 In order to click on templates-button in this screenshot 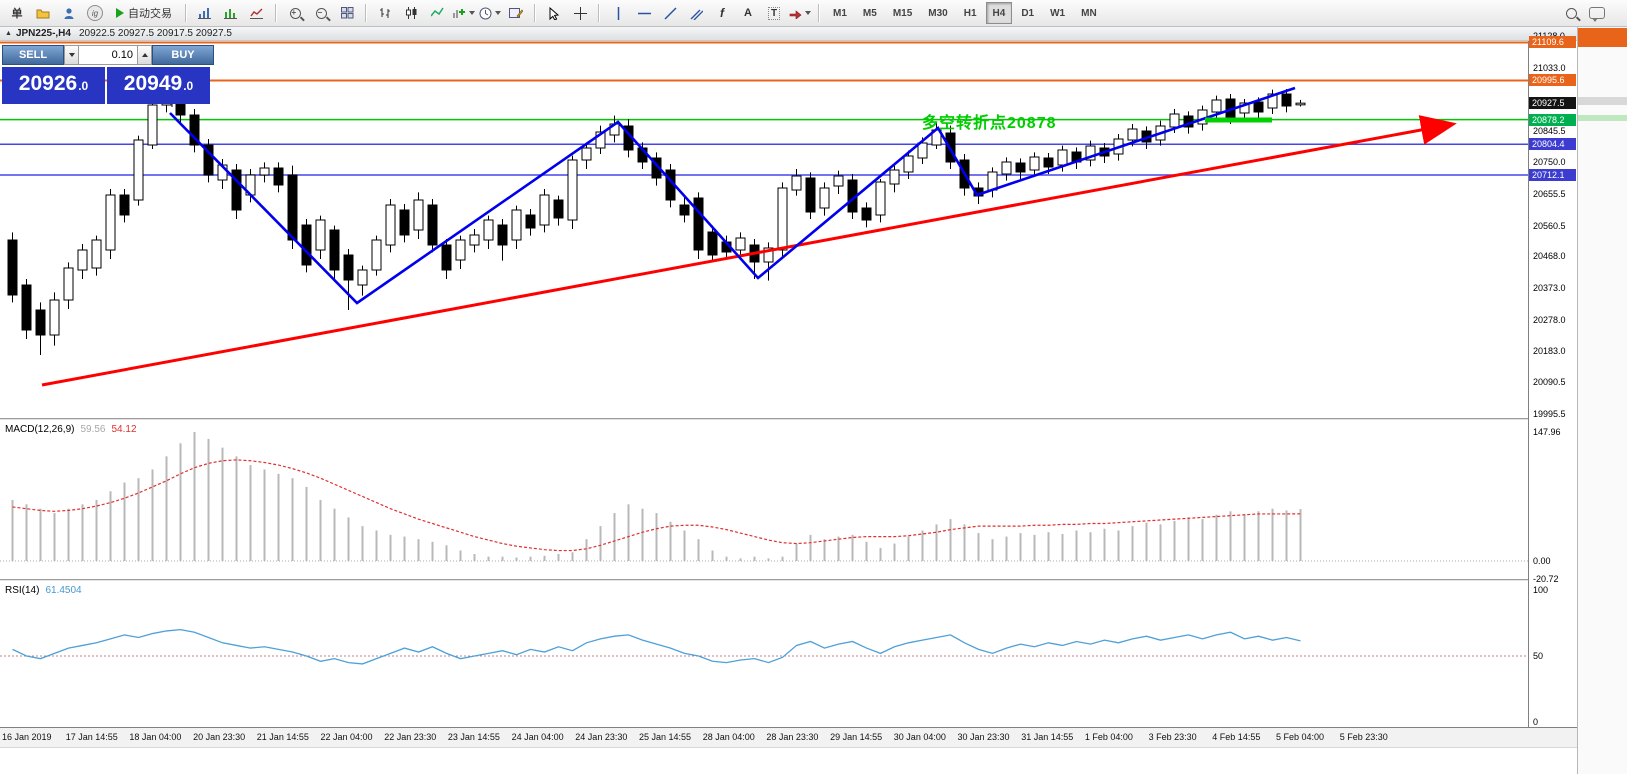, I will do `click(516, 13)`.